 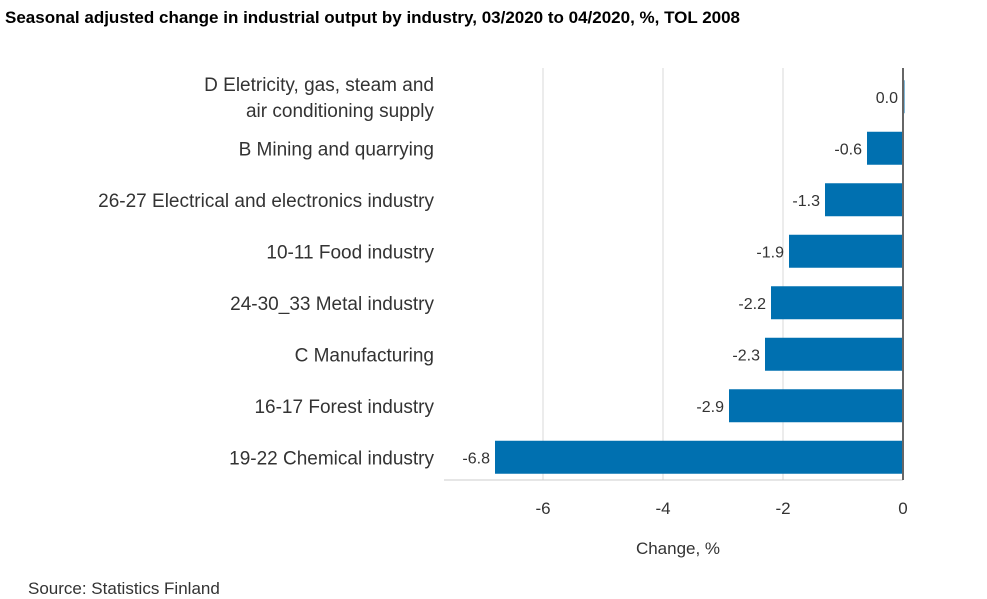 What do you see at coordinates (340, 111) in the screenshot?
I see `category-label: air conditioning supply` at bounding box center [340, 111].